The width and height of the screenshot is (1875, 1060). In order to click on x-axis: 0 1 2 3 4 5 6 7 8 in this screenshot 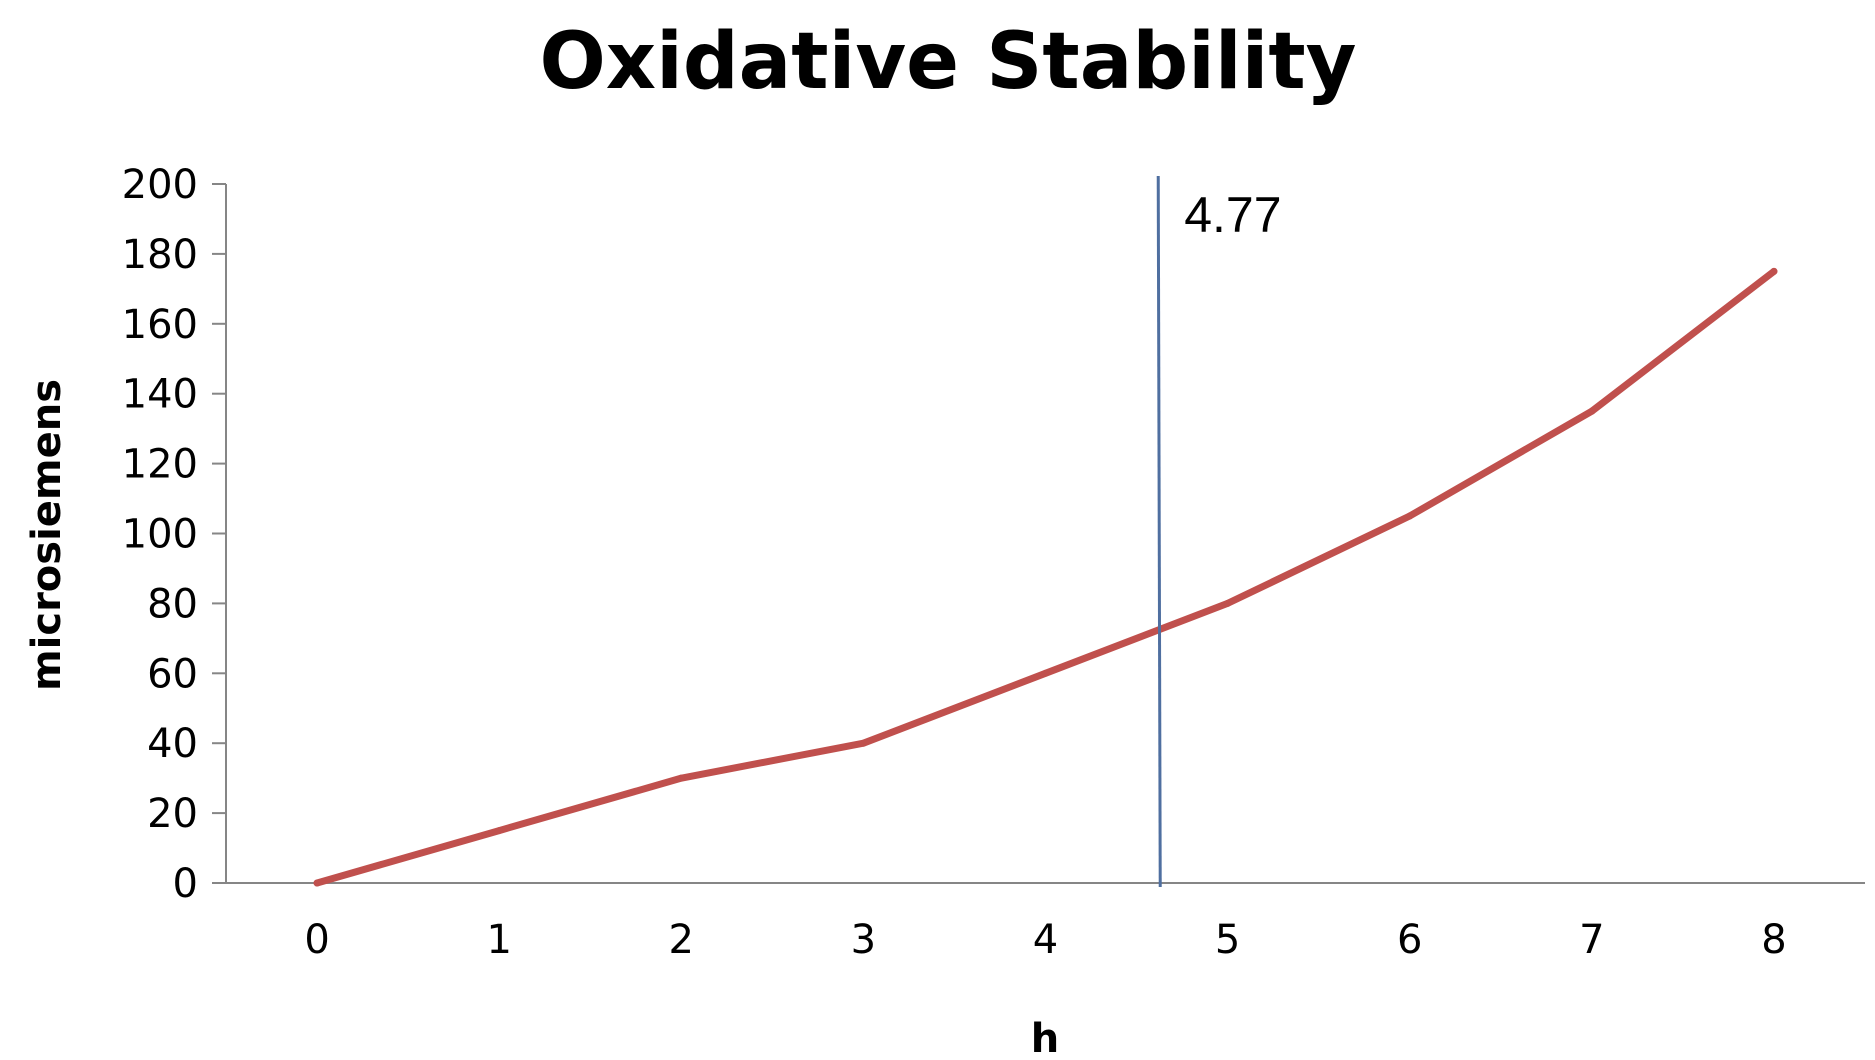, I will do `click(1045, 922)`.